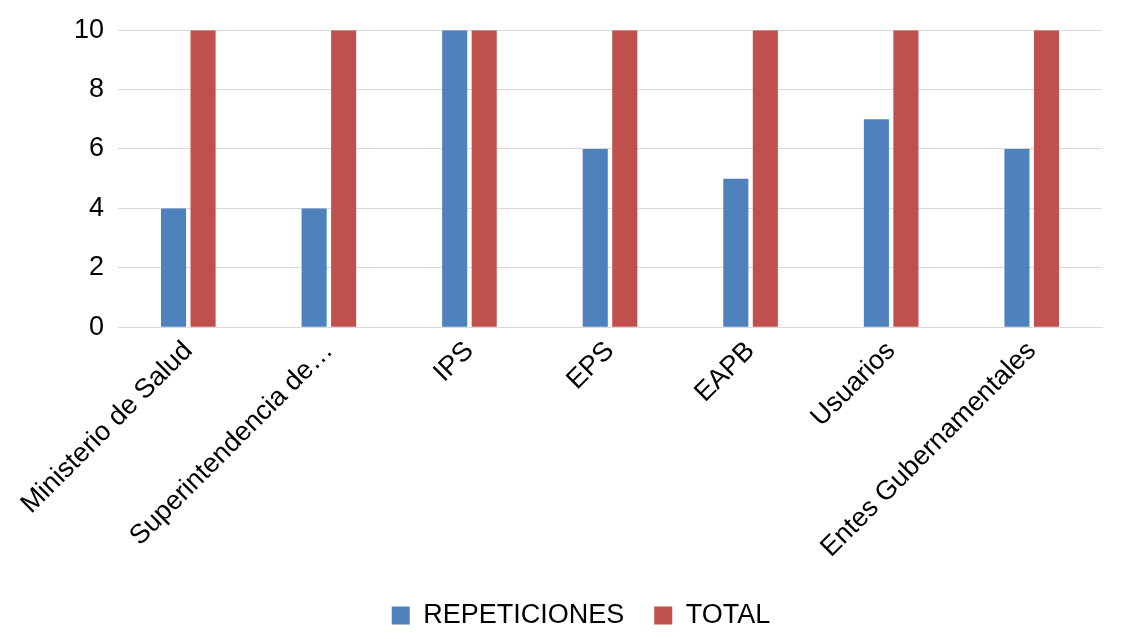  I want to click on y-tick-label: 4, so click(97, 206).